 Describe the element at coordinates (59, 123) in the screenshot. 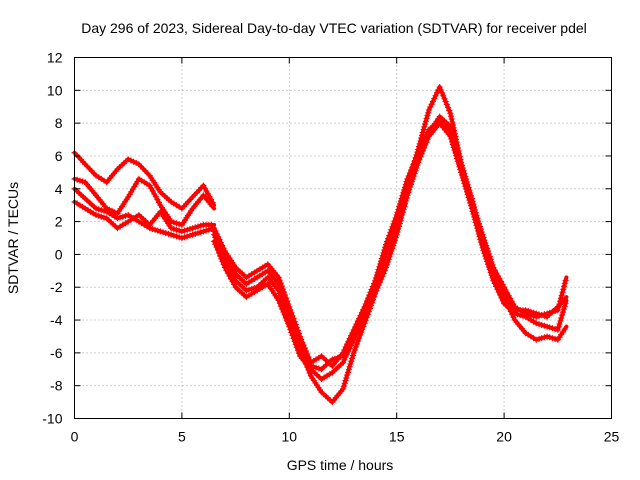

I see `y-tick-label: 8` at that location.